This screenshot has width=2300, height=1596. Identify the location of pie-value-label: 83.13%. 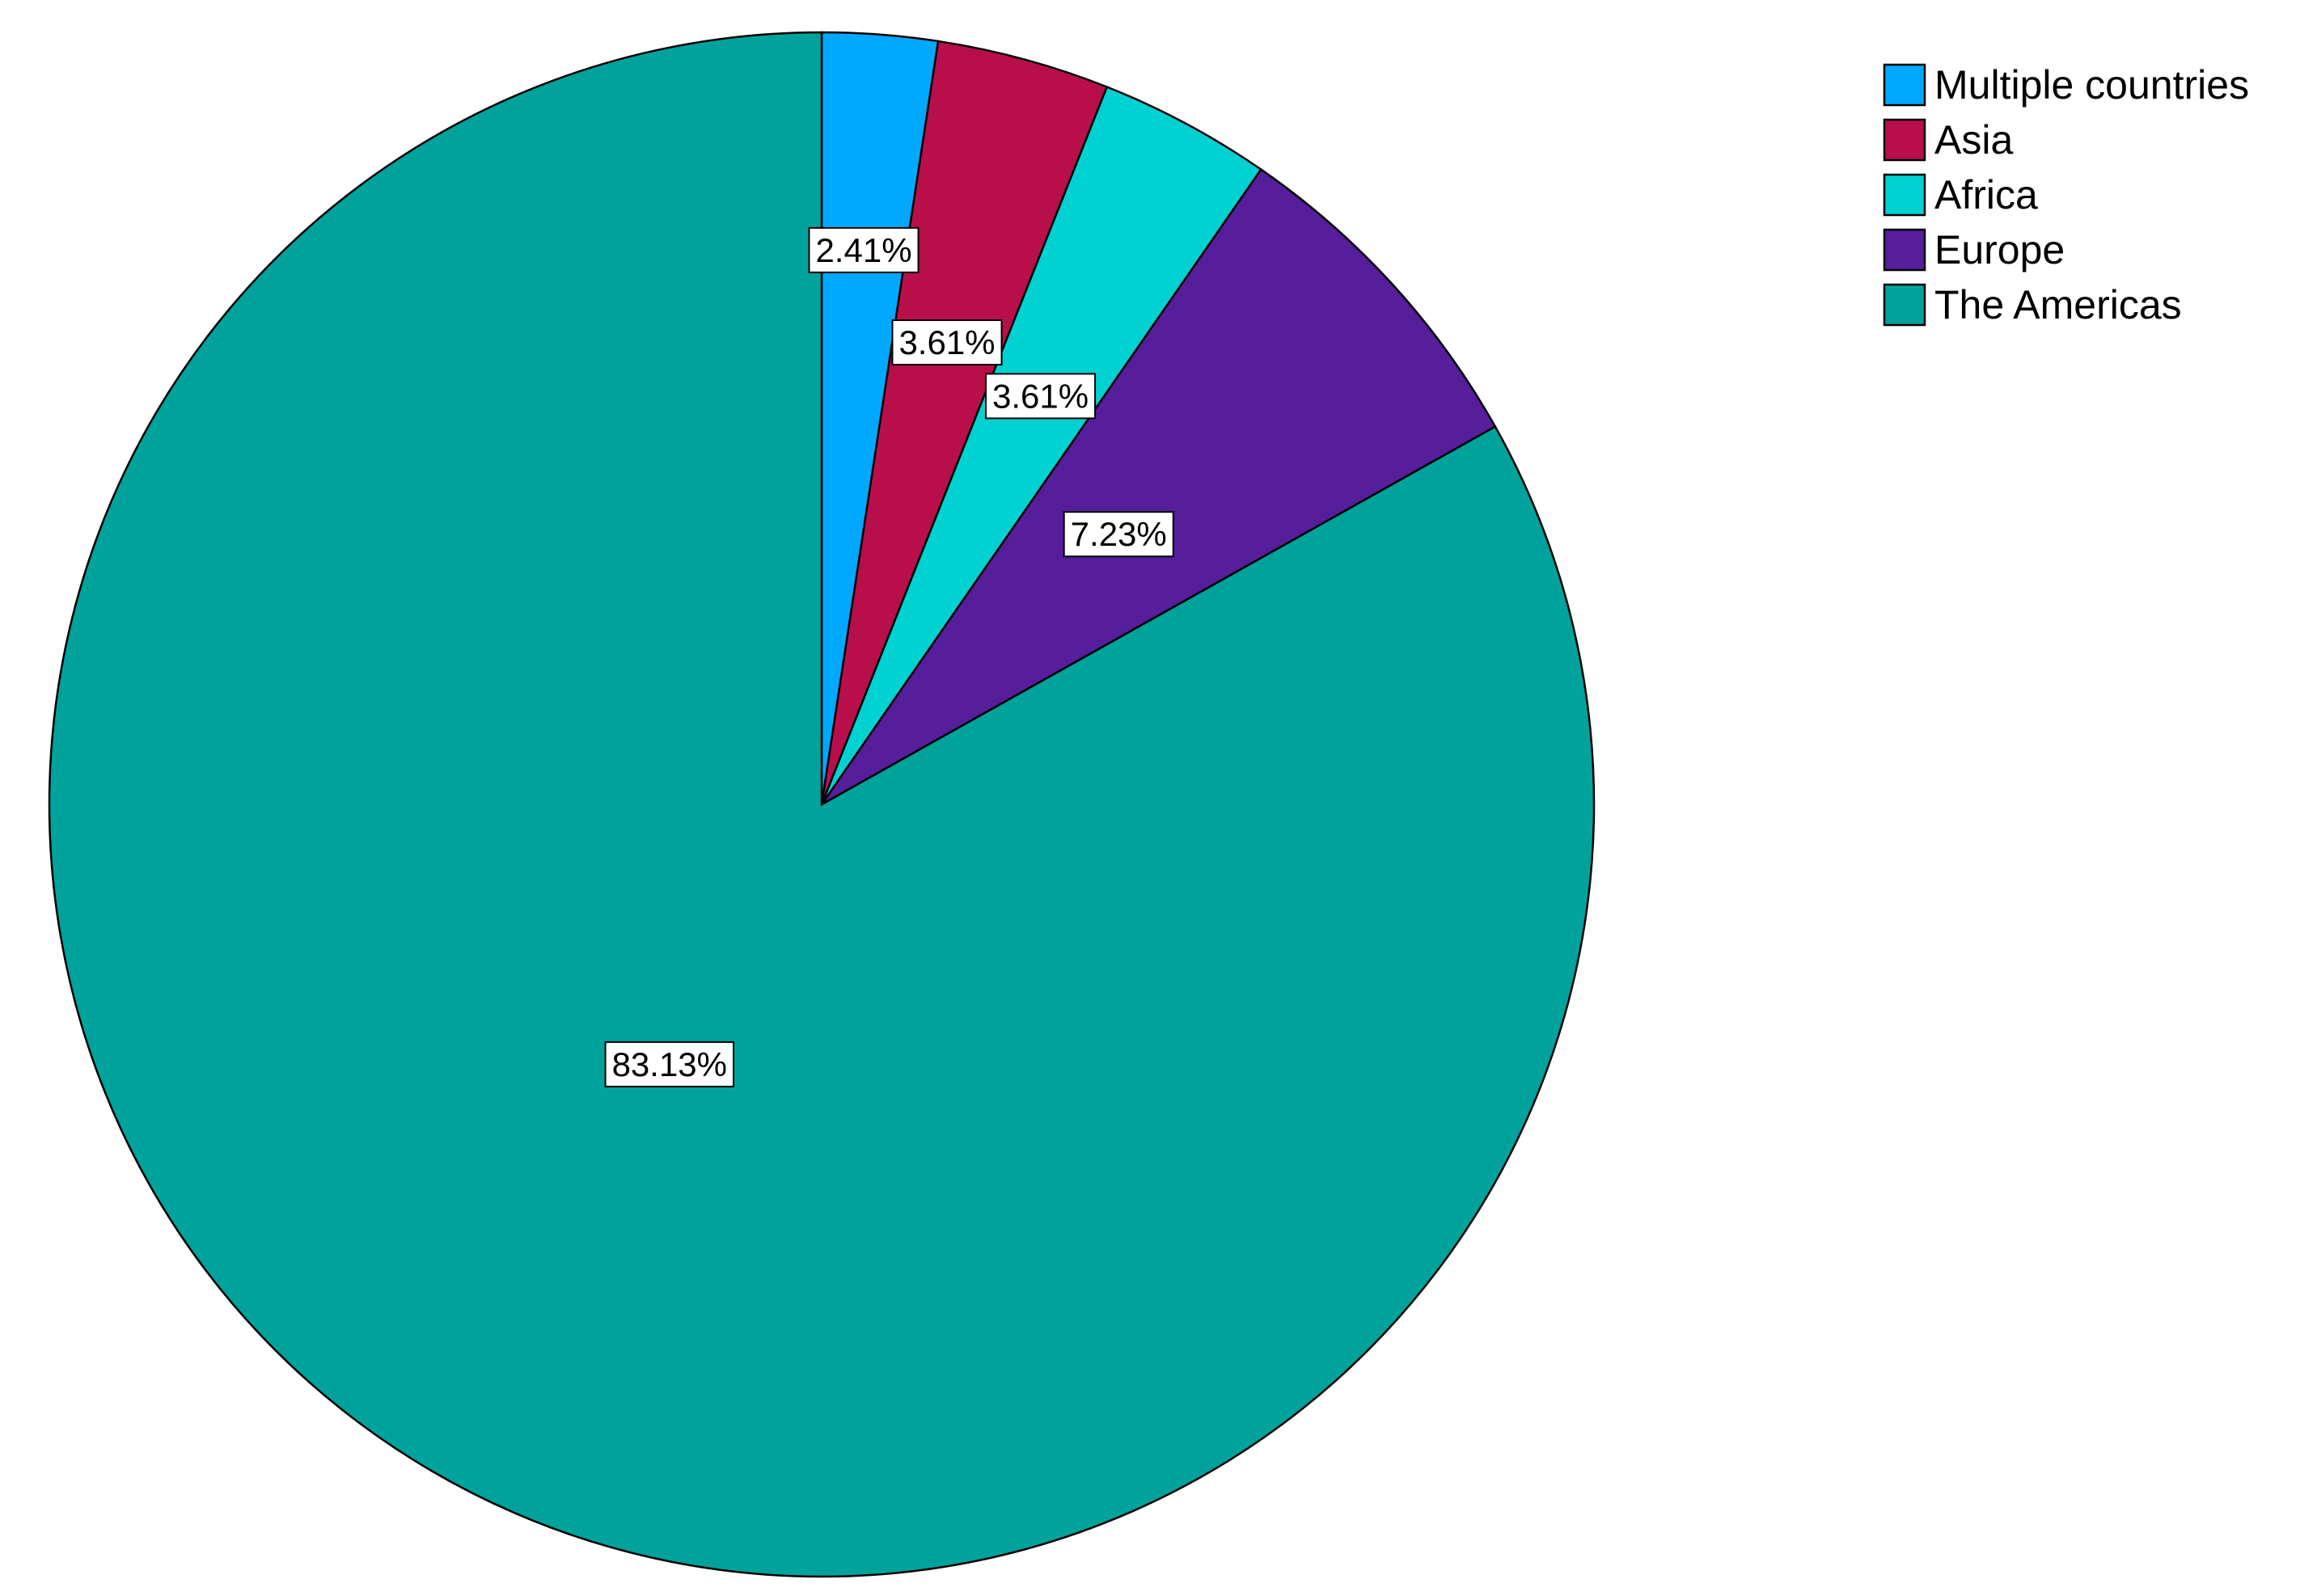
(670, 1064).